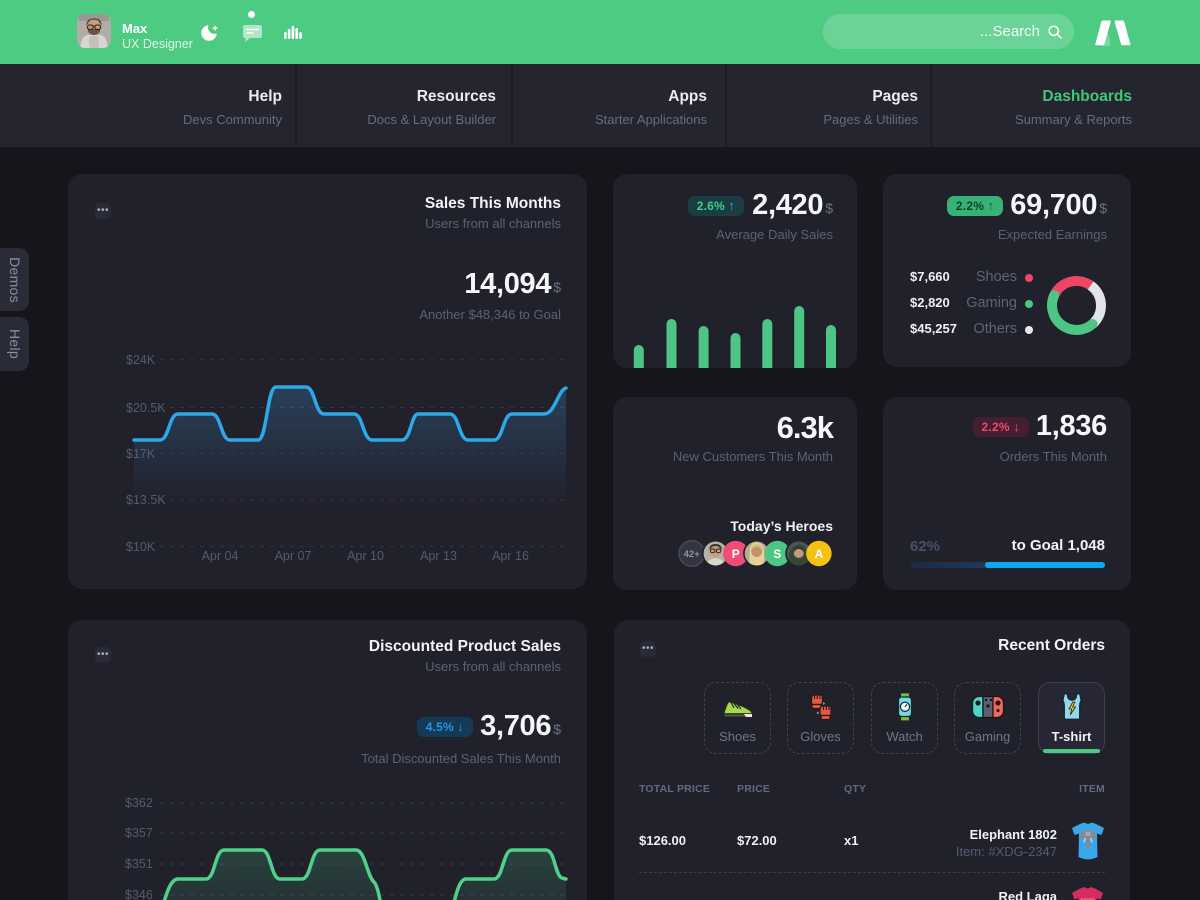  Describe the element at coordinates (438, 556) in the screenshot. I see `svg-text: Apr 13` at that location.